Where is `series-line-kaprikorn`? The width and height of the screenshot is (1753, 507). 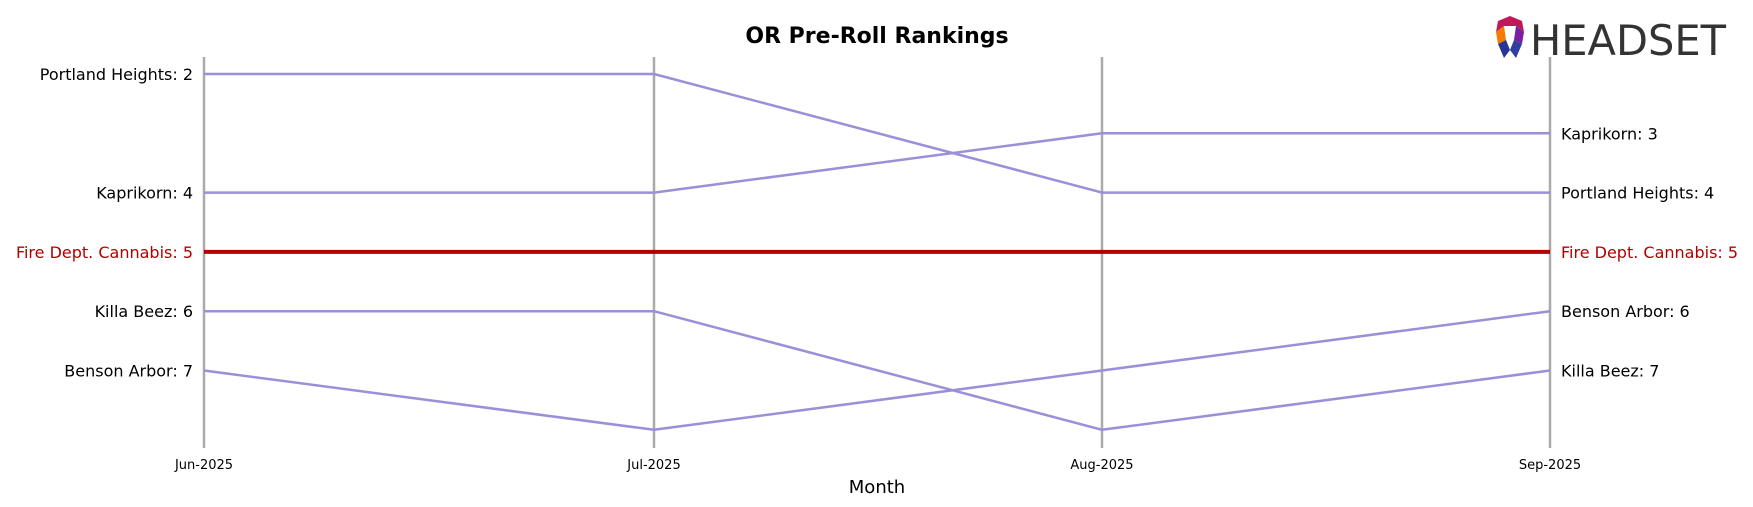
series-line-kaprikorn is located at coordinates (877, 163).